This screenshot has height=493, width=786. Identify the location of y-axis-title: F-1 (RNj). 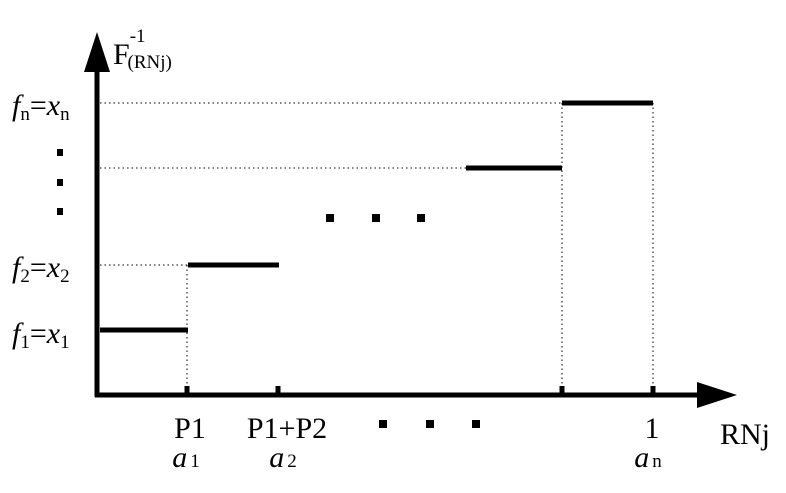
(142, 49).